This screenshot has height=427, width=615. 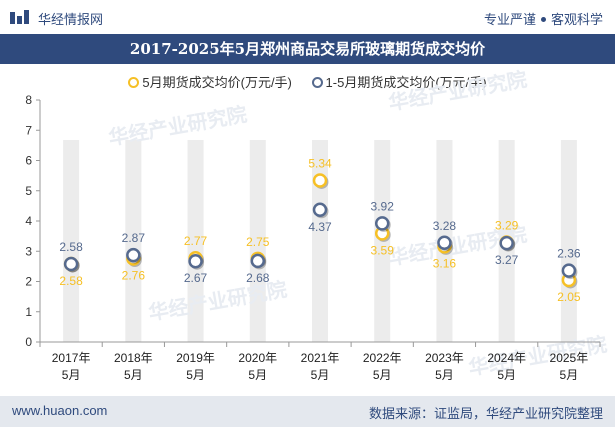 What do you see at coordinates (317, 82) in the screenshot?
I see `legend-marker-ytd` at bounding box center [317, 82].